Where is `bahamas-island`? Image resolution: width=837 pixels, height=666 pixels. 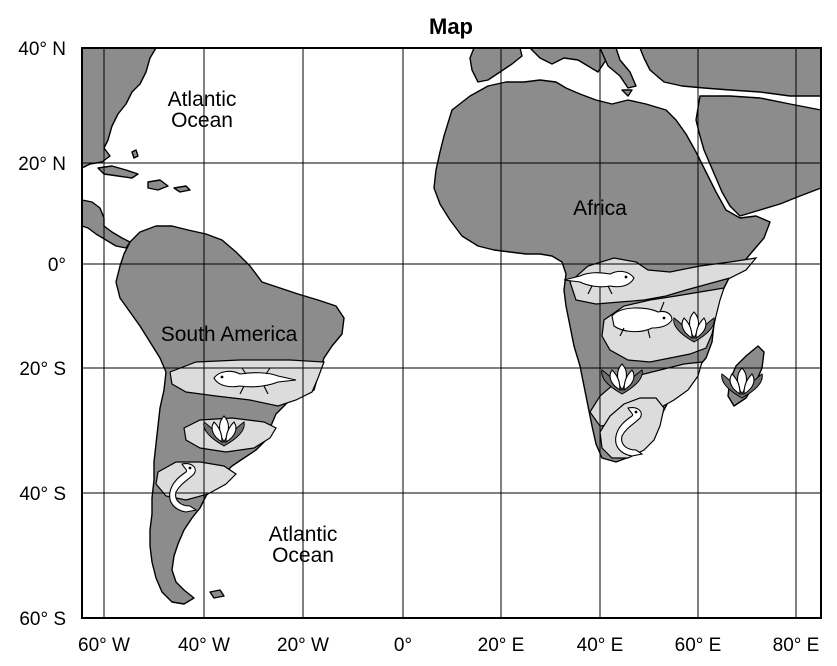
bahamas-island is located at coordinates (135, 154).